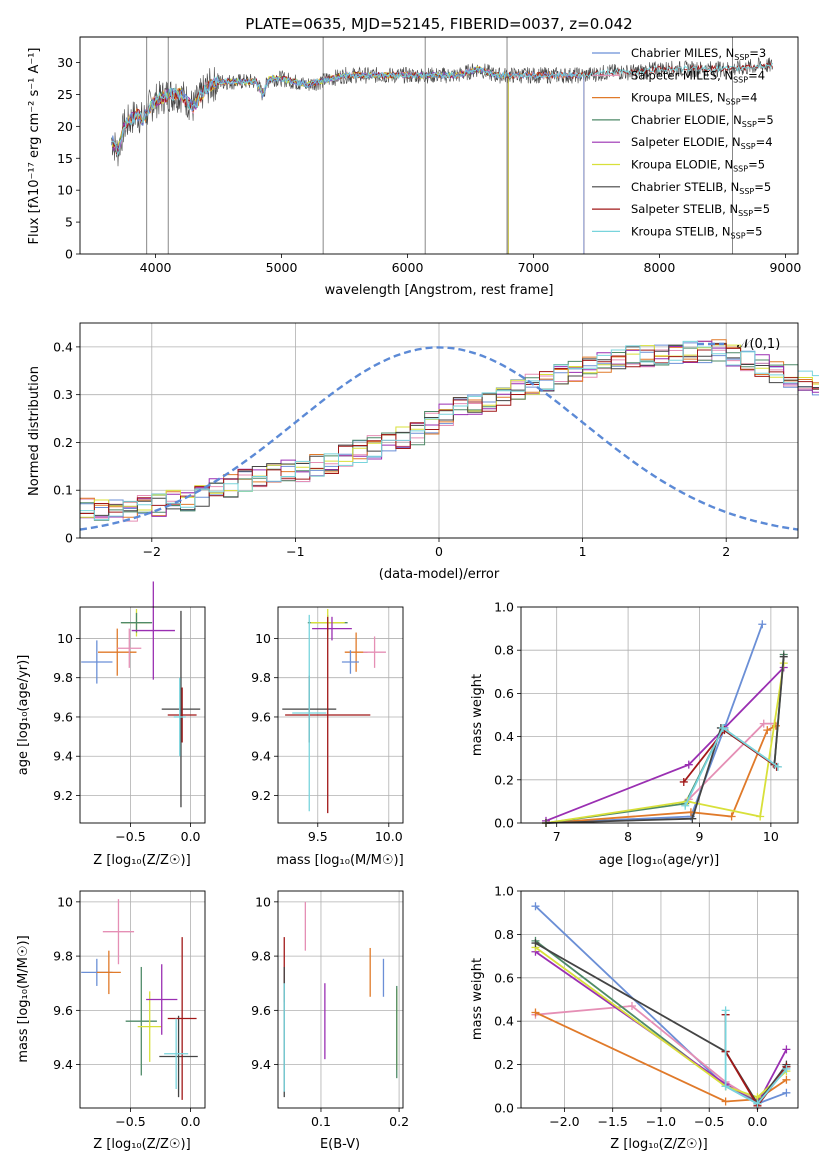  I want to click on x-tick-label: 0, so click(439, 551).